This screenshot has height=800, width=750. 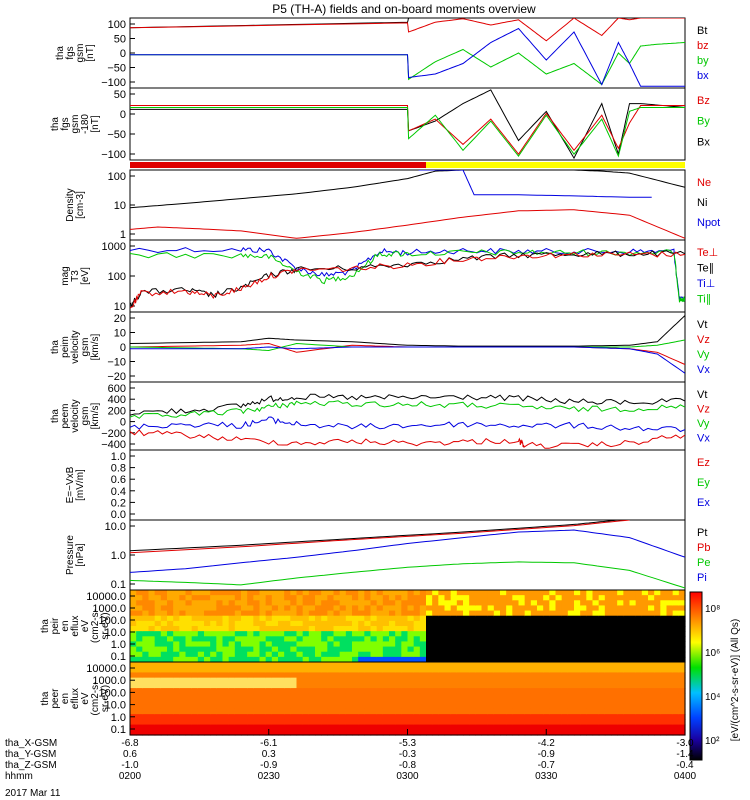 I want to click on y-axis-label: en, so click(x=65, y=698).